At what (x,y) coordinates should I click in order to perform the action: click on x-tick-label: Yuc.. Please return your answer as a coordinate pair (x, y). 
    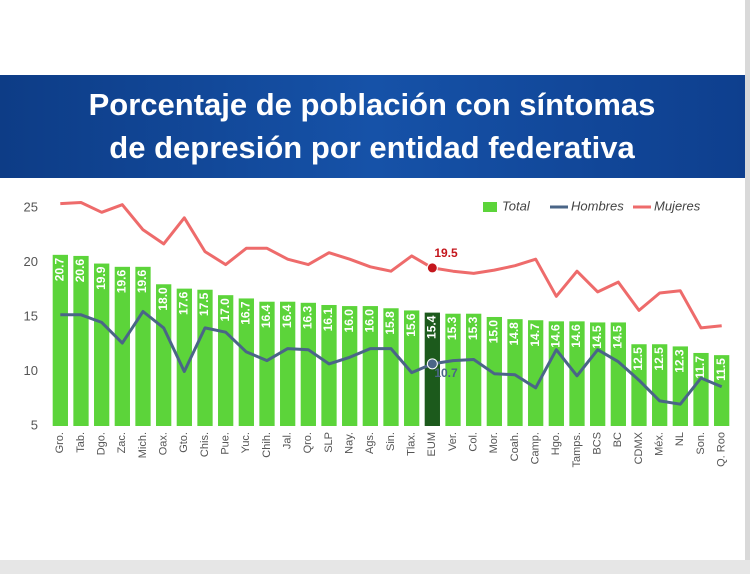
    Looking at the image, I should click on (246, 442).